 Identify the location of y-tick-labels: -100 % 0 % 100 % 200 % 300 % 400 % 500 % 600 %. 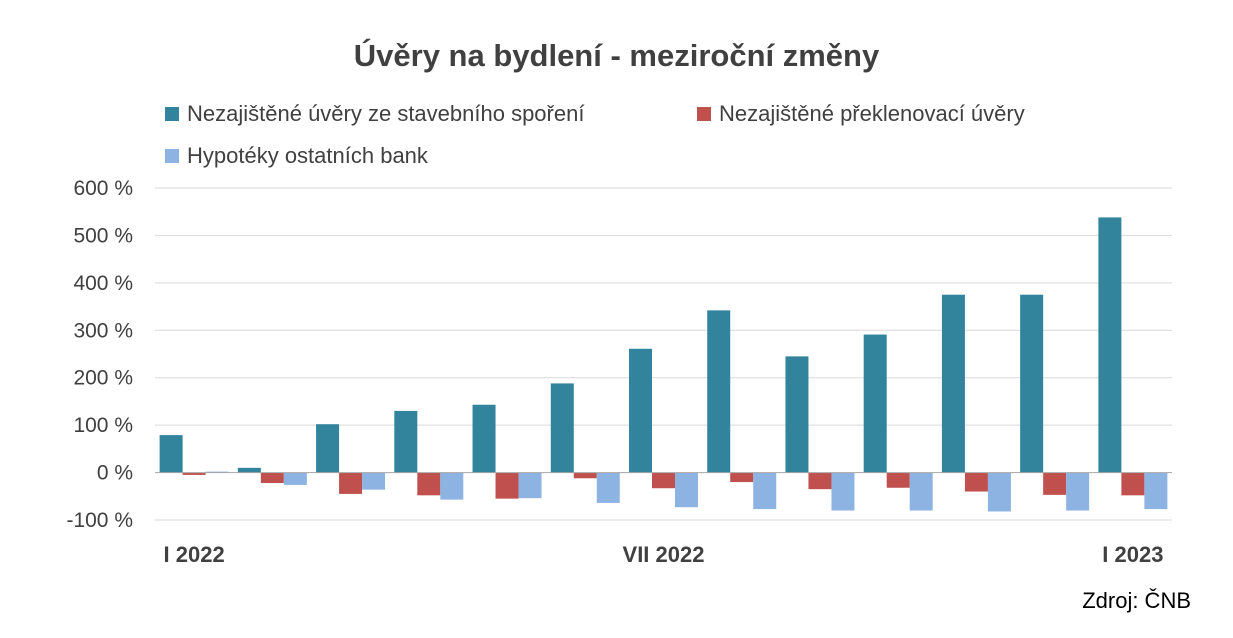
(99, 354).